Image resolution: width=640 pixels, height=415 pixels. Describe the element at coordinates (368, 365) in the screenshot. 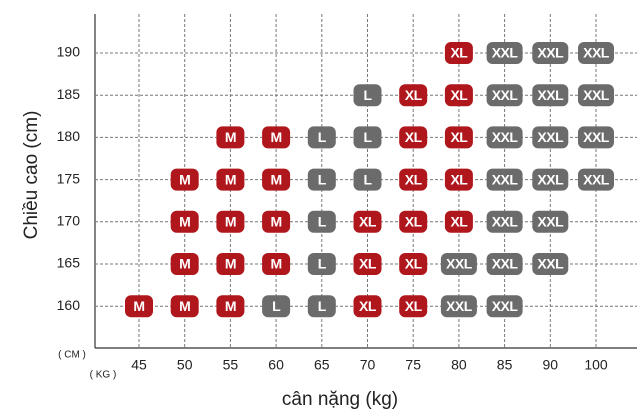

I see `x-tick-label: 70` at that location.